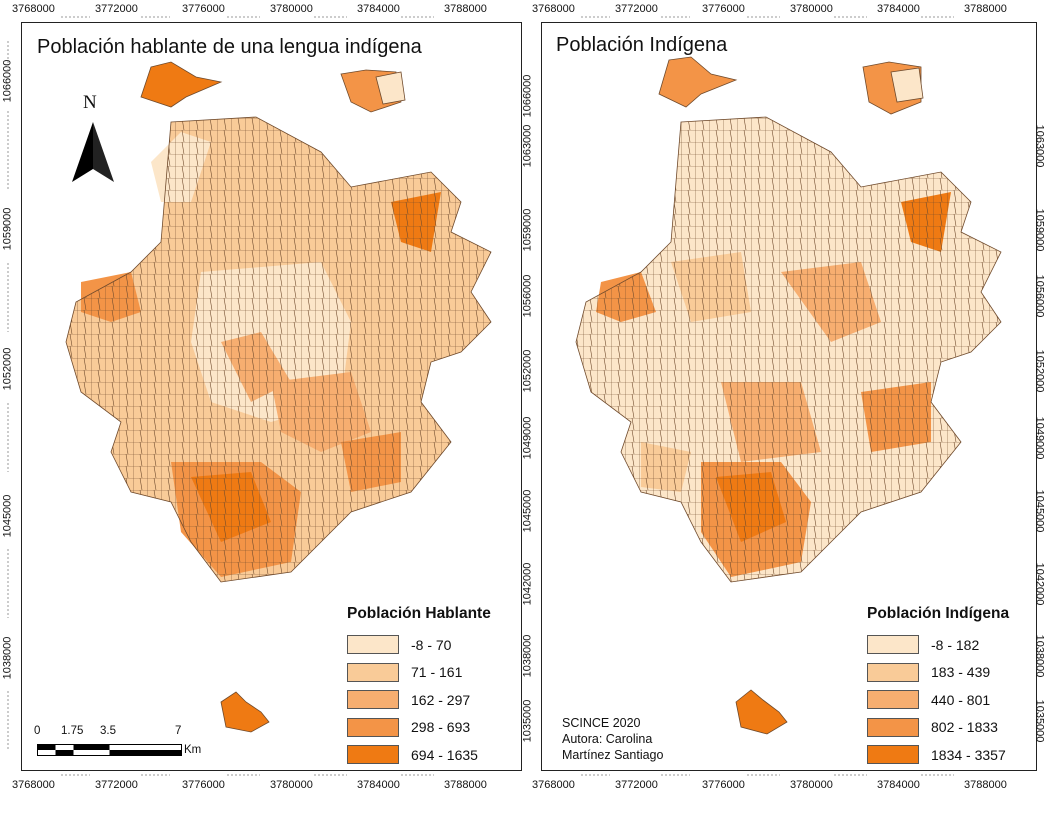 The width and height of the screenshot is (1056, 816). Describe the element at coordinates (193, 750) in the screenshot. I see `scale-unit: Km` at that location.